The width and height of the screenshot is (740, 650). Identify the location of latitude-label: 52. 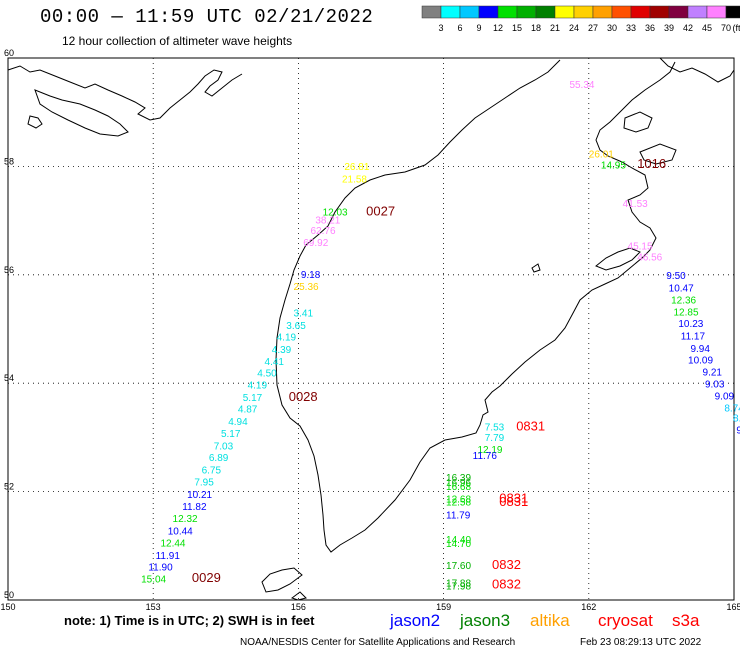
(9, 487).